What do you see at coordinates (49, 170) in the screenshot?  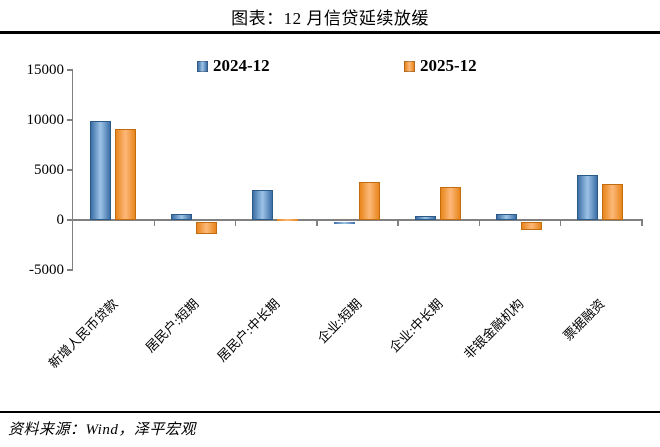 I see `y-tick-label: 5000` at bounding box center [49, 170].